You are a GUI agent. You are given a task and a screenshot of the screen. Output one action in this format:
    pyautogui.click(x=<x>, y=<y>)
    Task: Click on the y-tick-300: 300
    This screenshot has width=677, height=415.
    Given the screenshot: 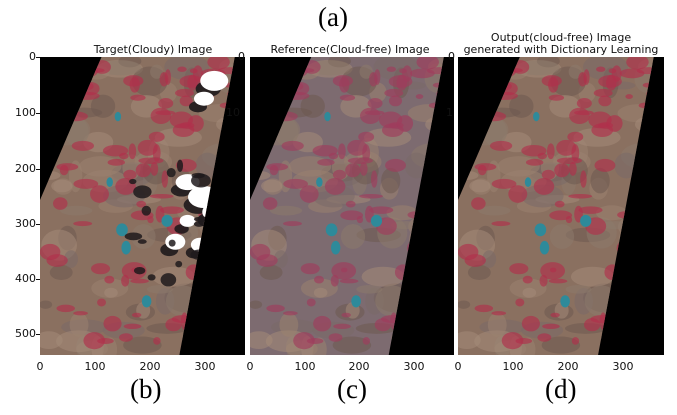 What is the action you would take?
    pyautogui.click(x=25, y=223)
    